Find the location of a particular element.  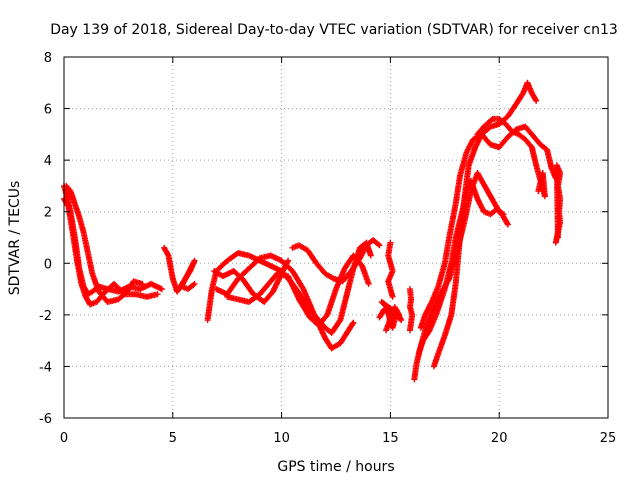

x-tick-label: 25 is located at coordinates (608, 438).